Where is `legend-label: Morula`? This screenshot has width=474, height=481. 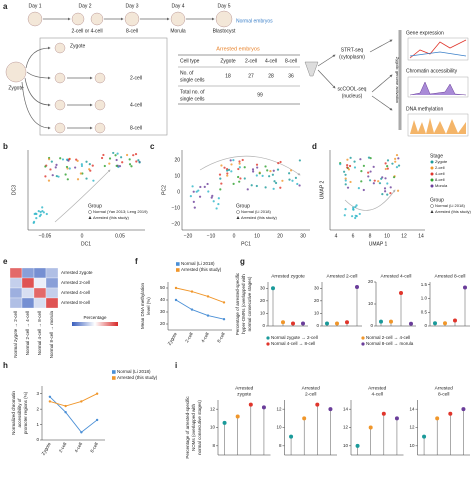
legend-label: Morula is located at coordinates (441, 185).